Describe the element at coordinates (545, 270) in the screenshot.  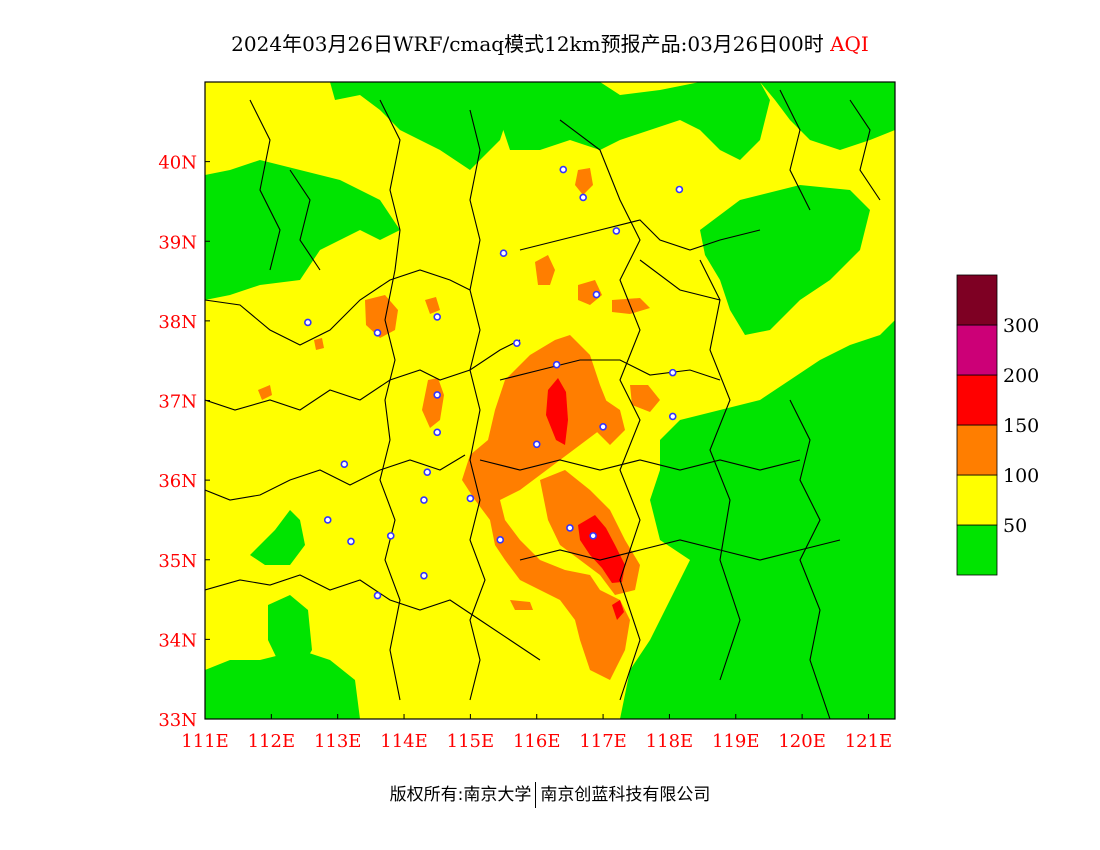
I see `aqi-zone-unhealthy-sensitive-b` at that location.